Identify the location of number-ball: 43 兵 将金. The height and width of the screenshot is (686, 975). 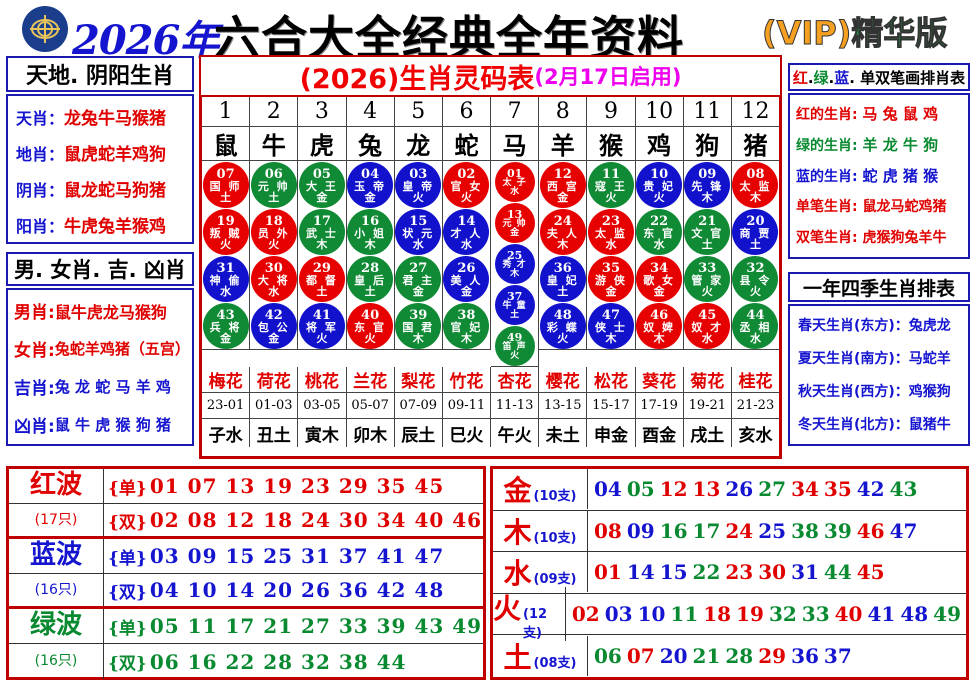
(225, 326).